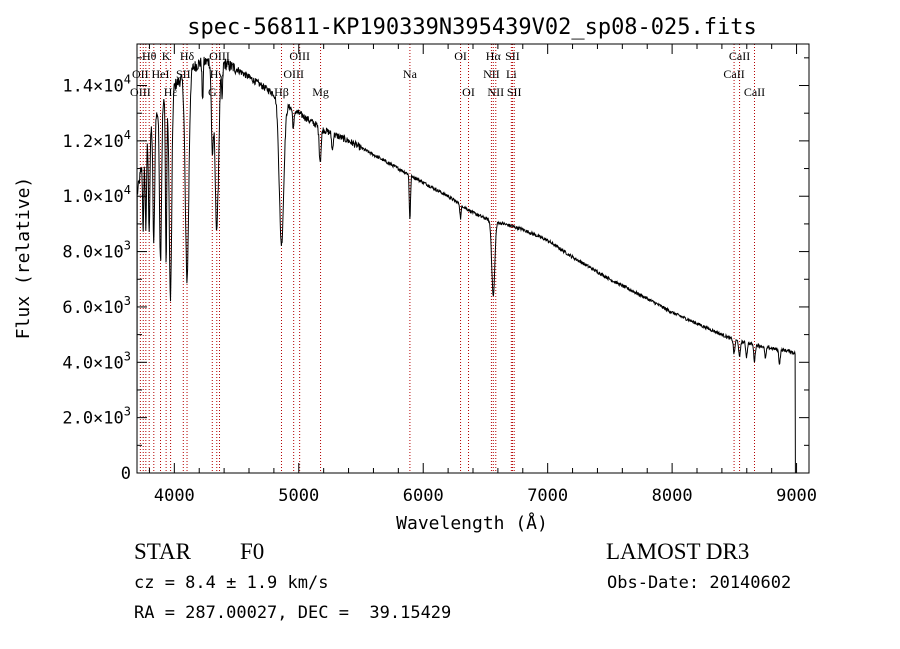 The width and height of the screenshot is (900, 649). What do you see at coordinates (796, 496) in the screenshot?
I see `x-tick-label: 9000` at bounding box center [796, 496].